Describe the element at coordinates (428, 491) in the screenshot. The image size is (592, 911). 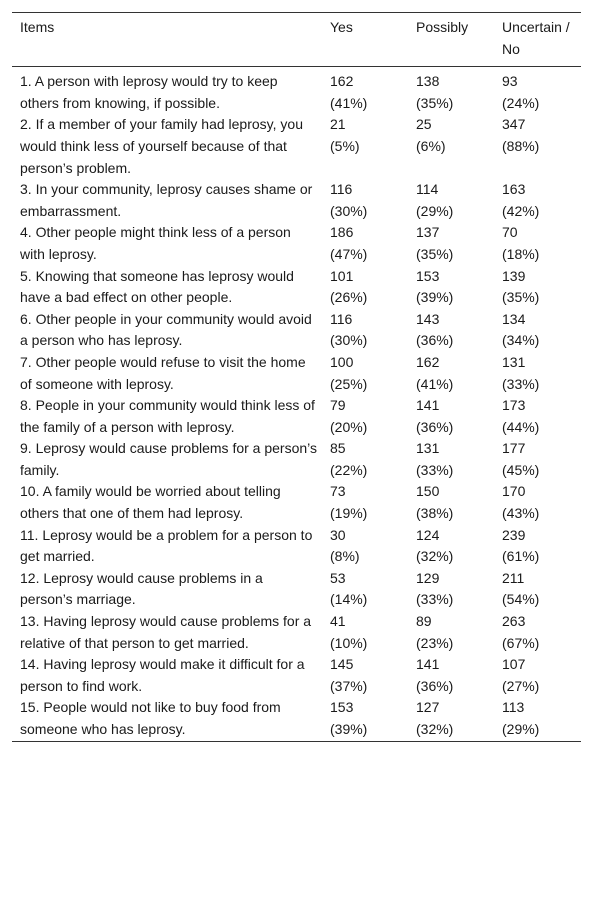
I see `possibly-count: 150` at that location.